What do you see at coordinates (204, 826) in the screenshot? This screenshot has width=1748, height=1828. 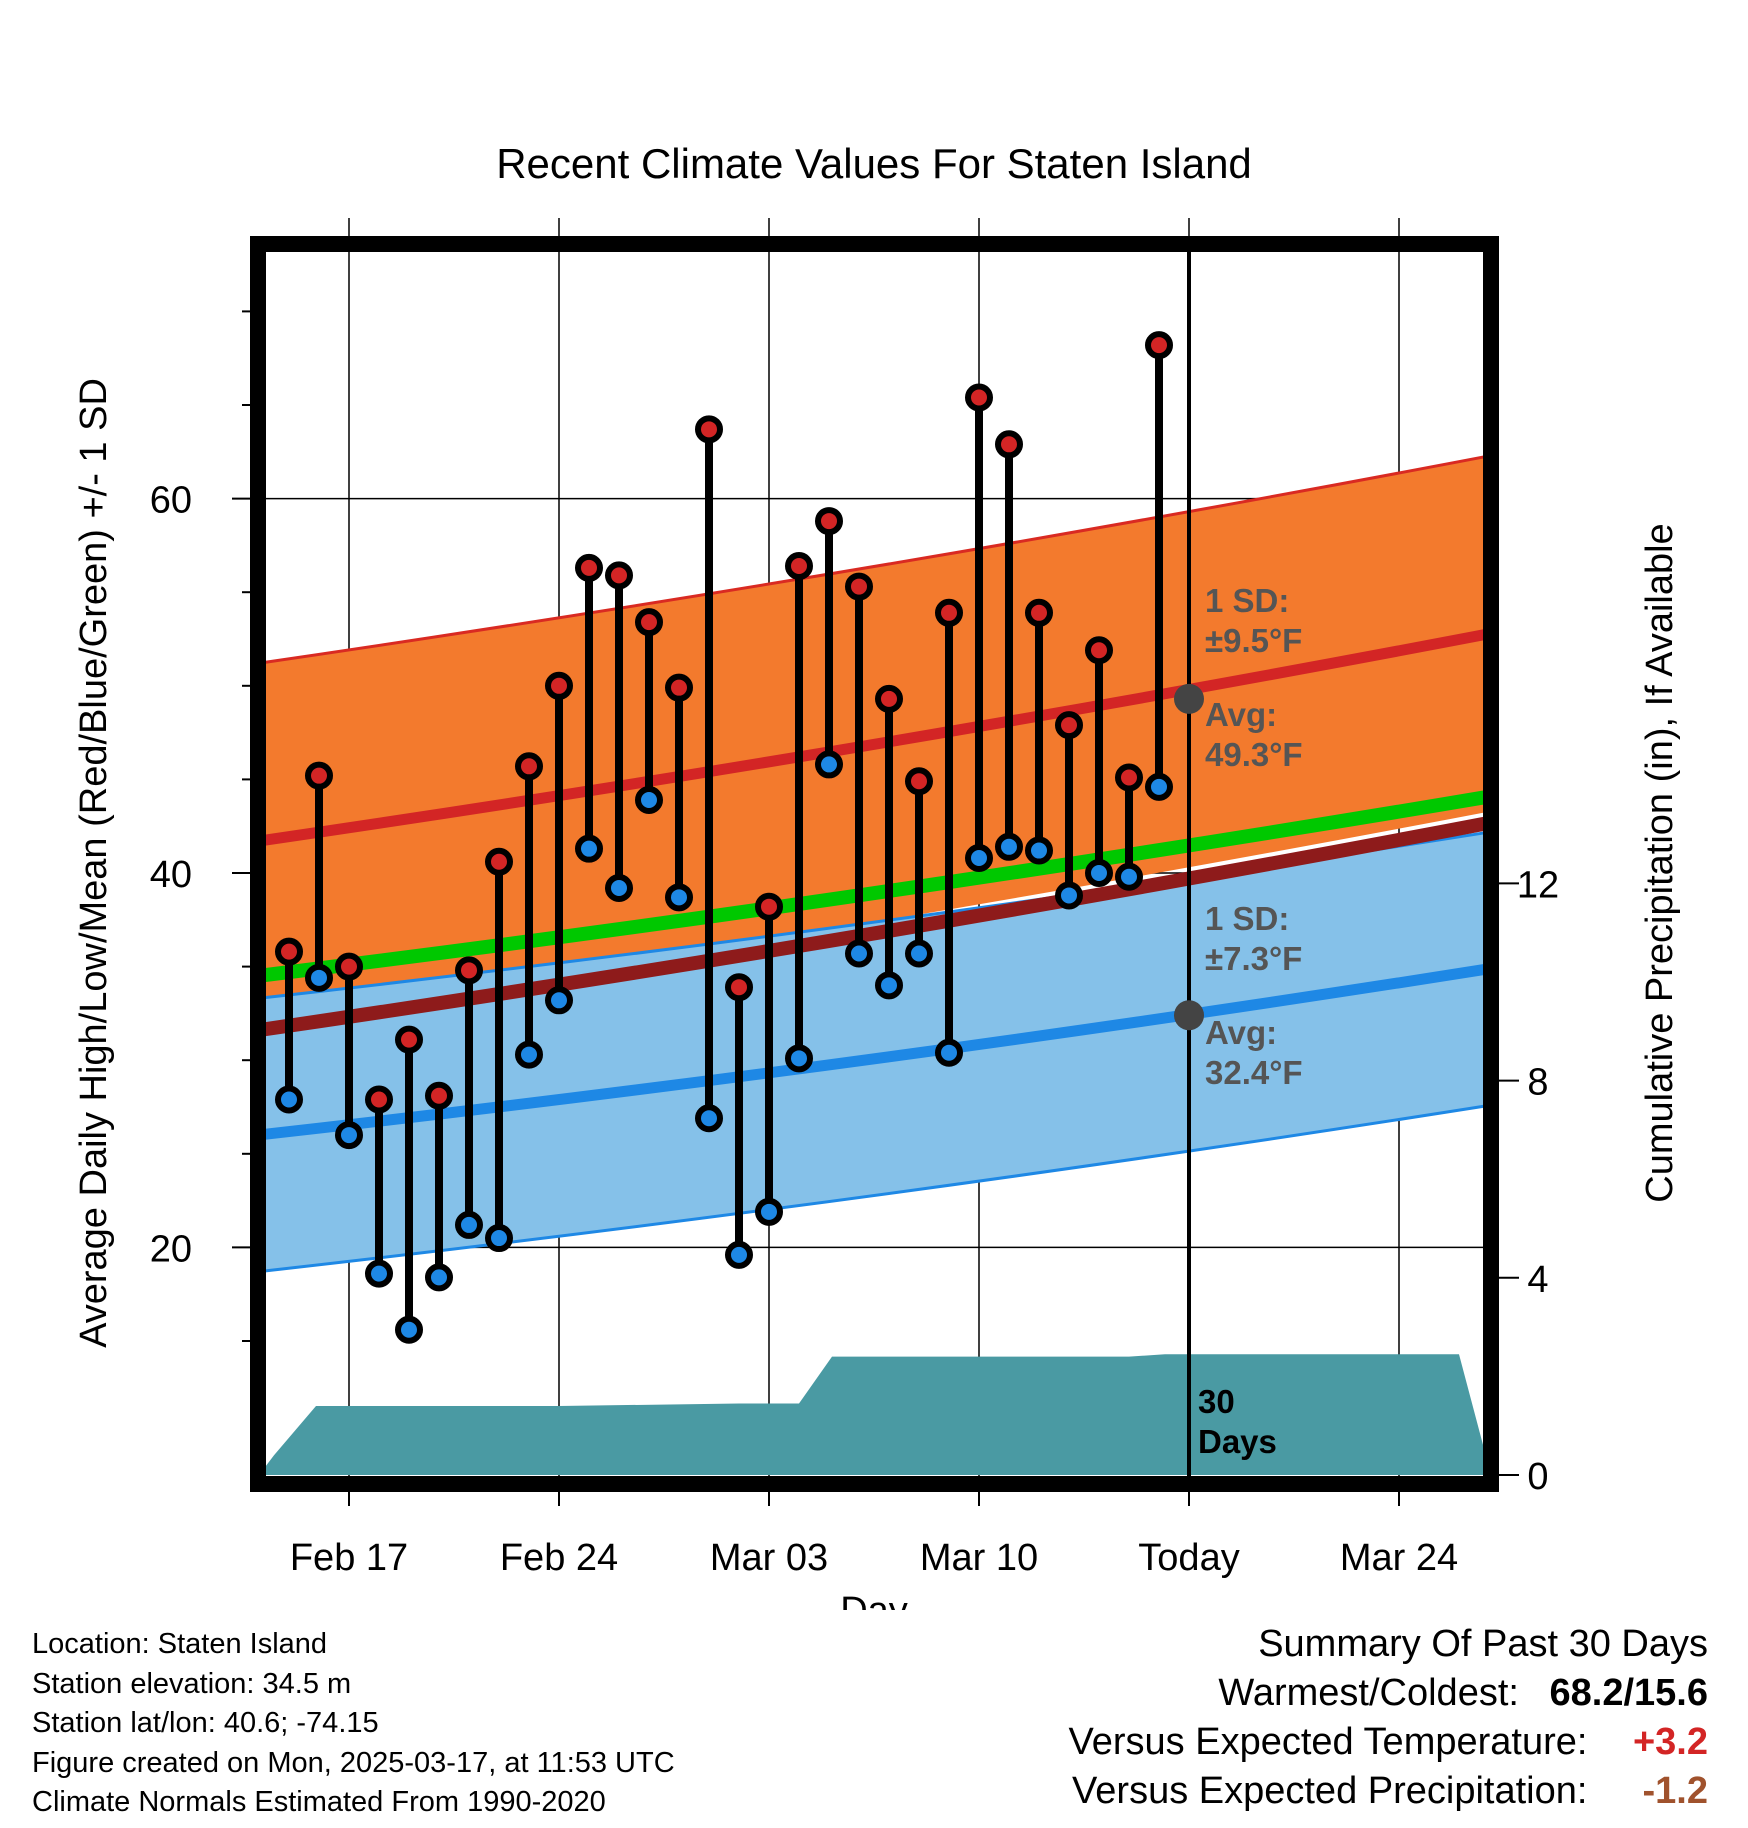 I see `y-axis-left: 20 40 60` at bounding box center [204, 826].